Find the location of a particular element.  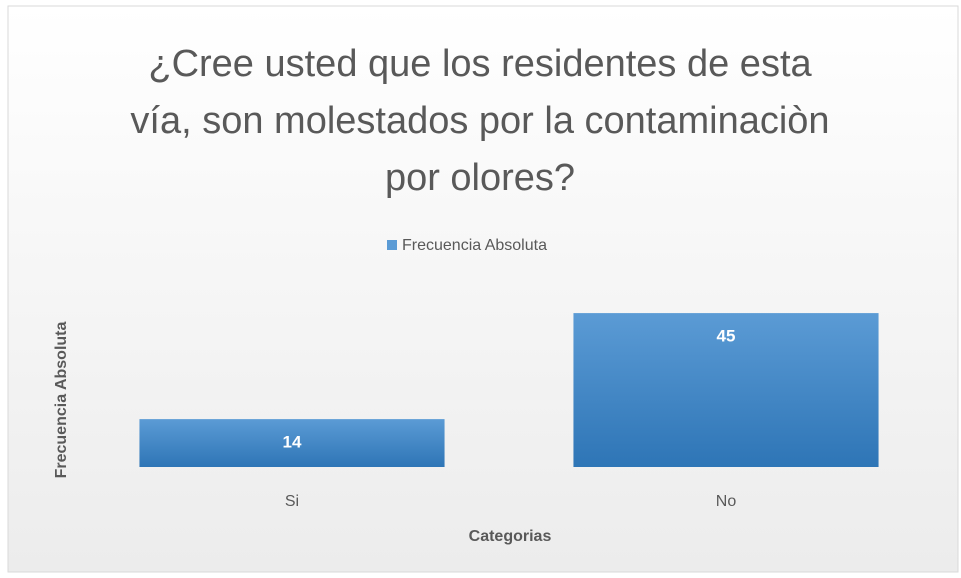

data-label: 45 is located at coordinates (726, 336).